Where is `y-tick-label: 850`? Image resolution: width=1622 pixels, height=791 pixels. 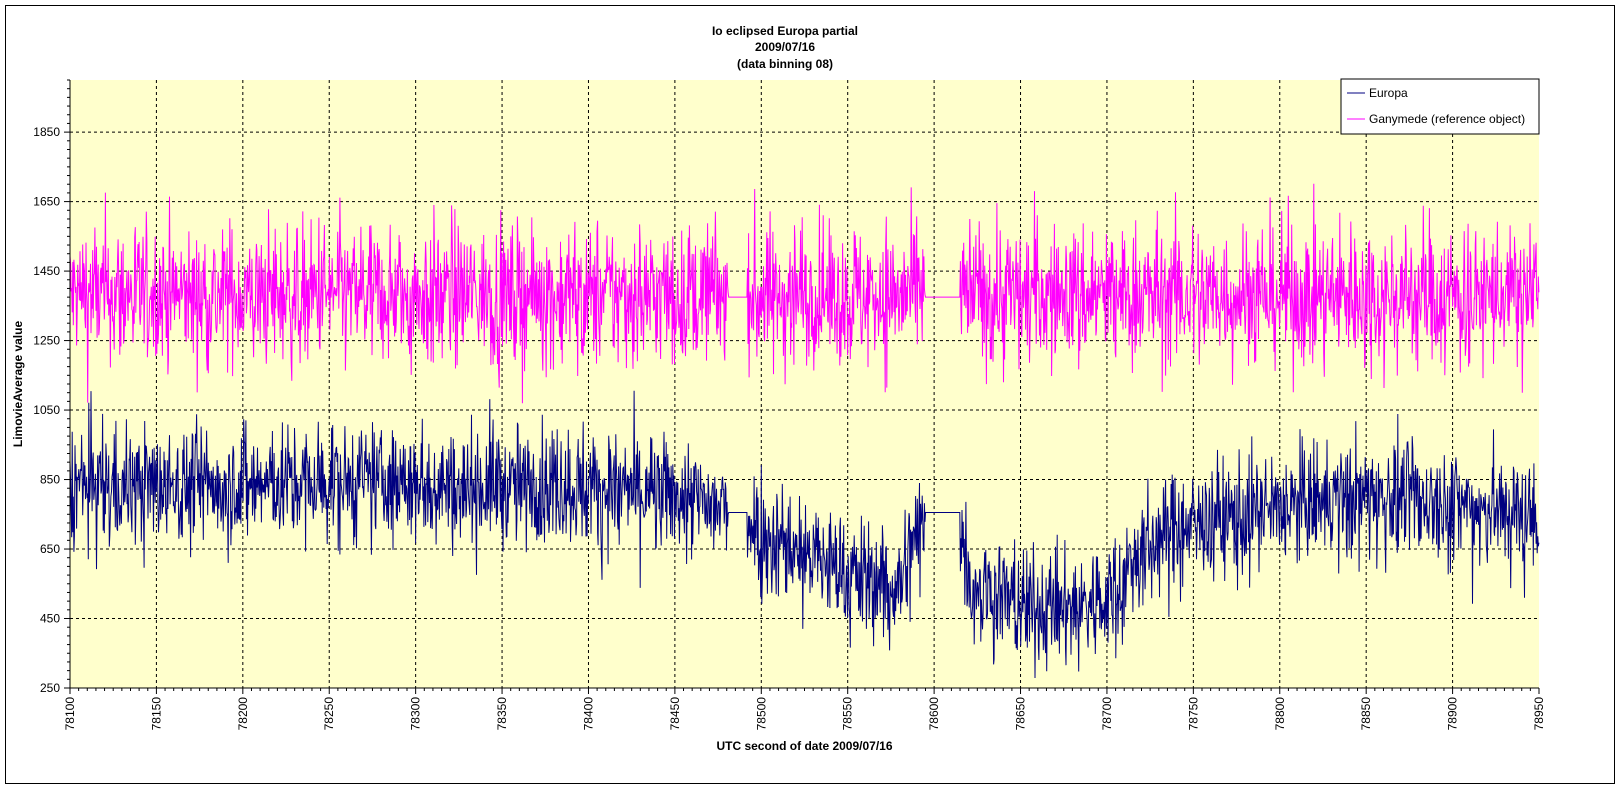 y-tick-label: 850 is located at coordinates (50, 480).